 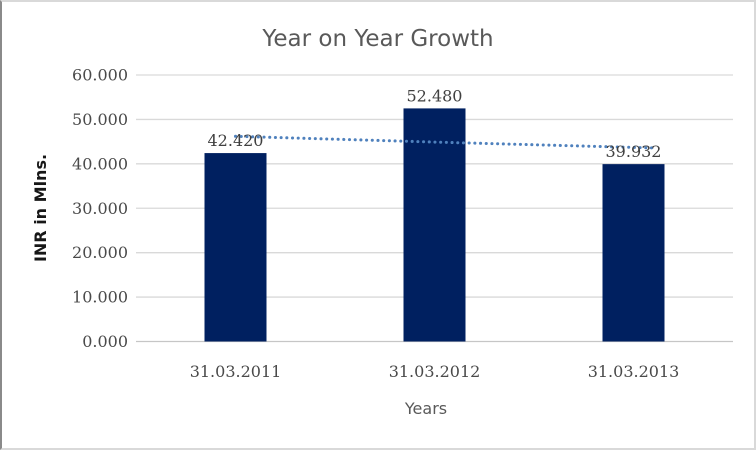 What do you see at coordinates (236, 371) in the screenshot?
I see `x-axis-tick-label: 31.03.2011` at bounding box center [236, 371].